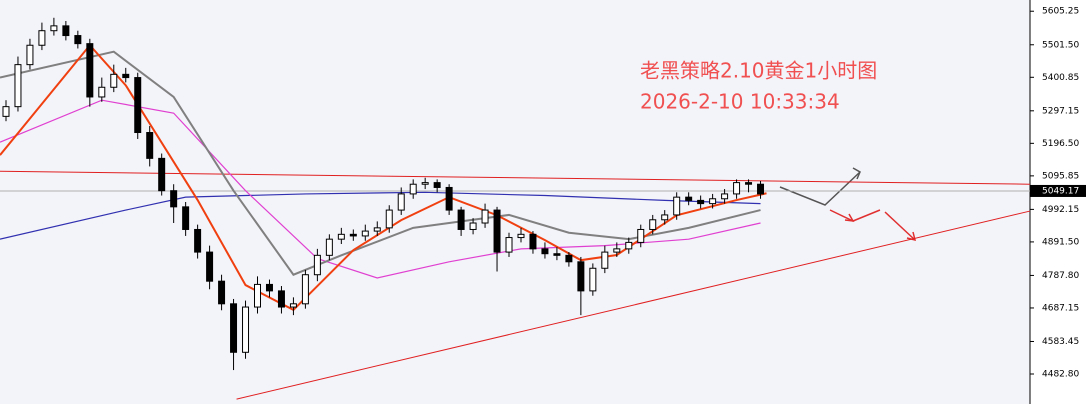 The height and width of the screenshot is (408, 1086). I want to click on y-tick-label: 4482.80, so click(1060, 375).